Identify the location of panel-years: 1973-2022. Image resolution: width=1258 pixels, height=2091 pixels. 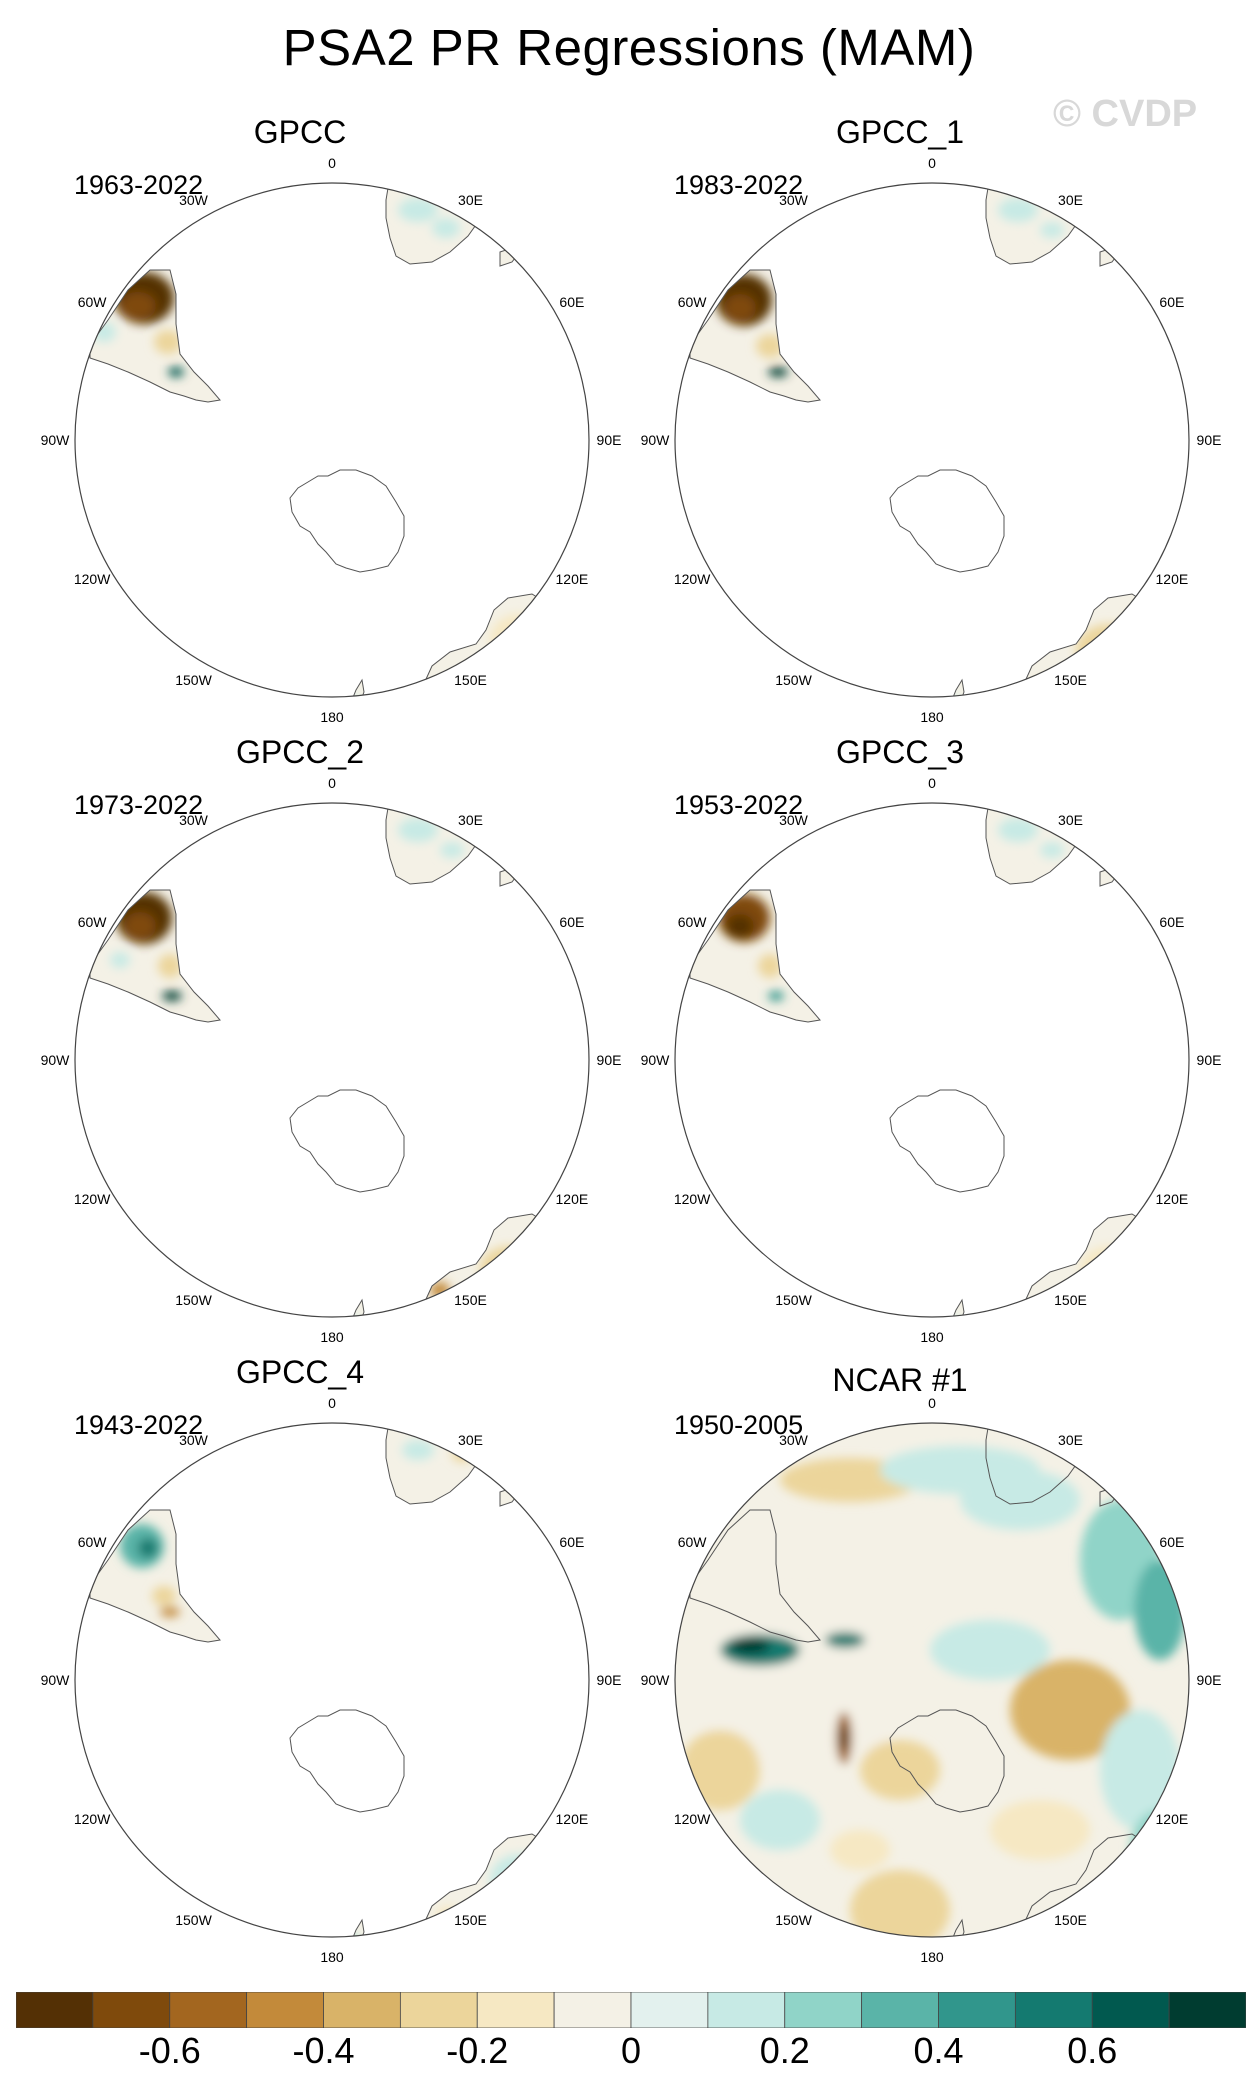
(139, 805).